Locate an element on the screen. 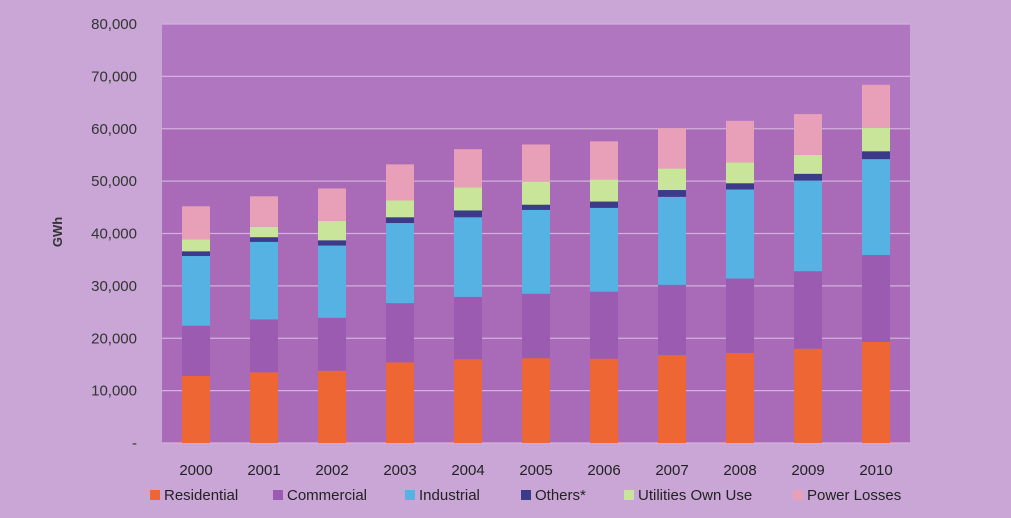 Image resolution: width=1011 pixels, height=518 pixels. bar-segment-industrial-2002 is located at coordinates (332, 281).